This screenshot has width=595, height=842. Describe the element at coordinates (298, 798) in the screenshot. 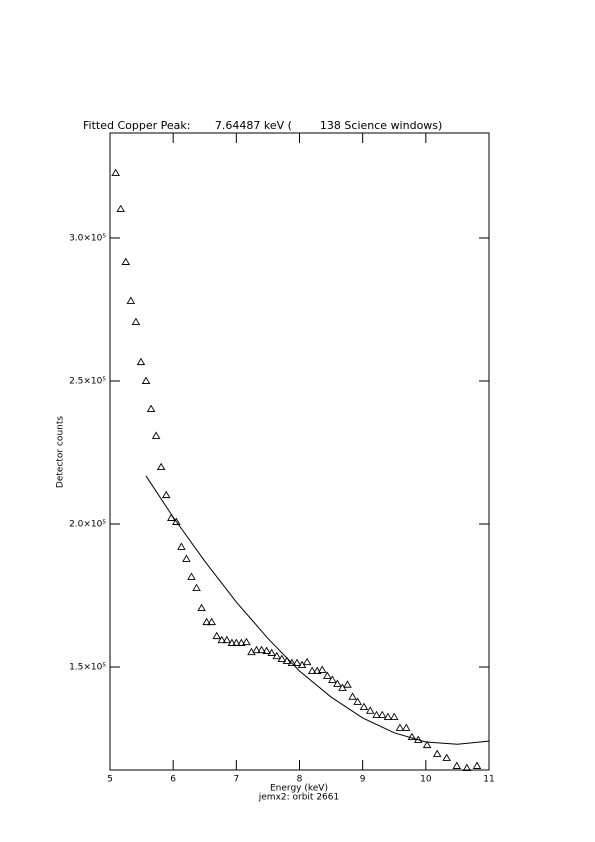

I see `chart-subtitle: jemx2: orbit 2661` at that location.